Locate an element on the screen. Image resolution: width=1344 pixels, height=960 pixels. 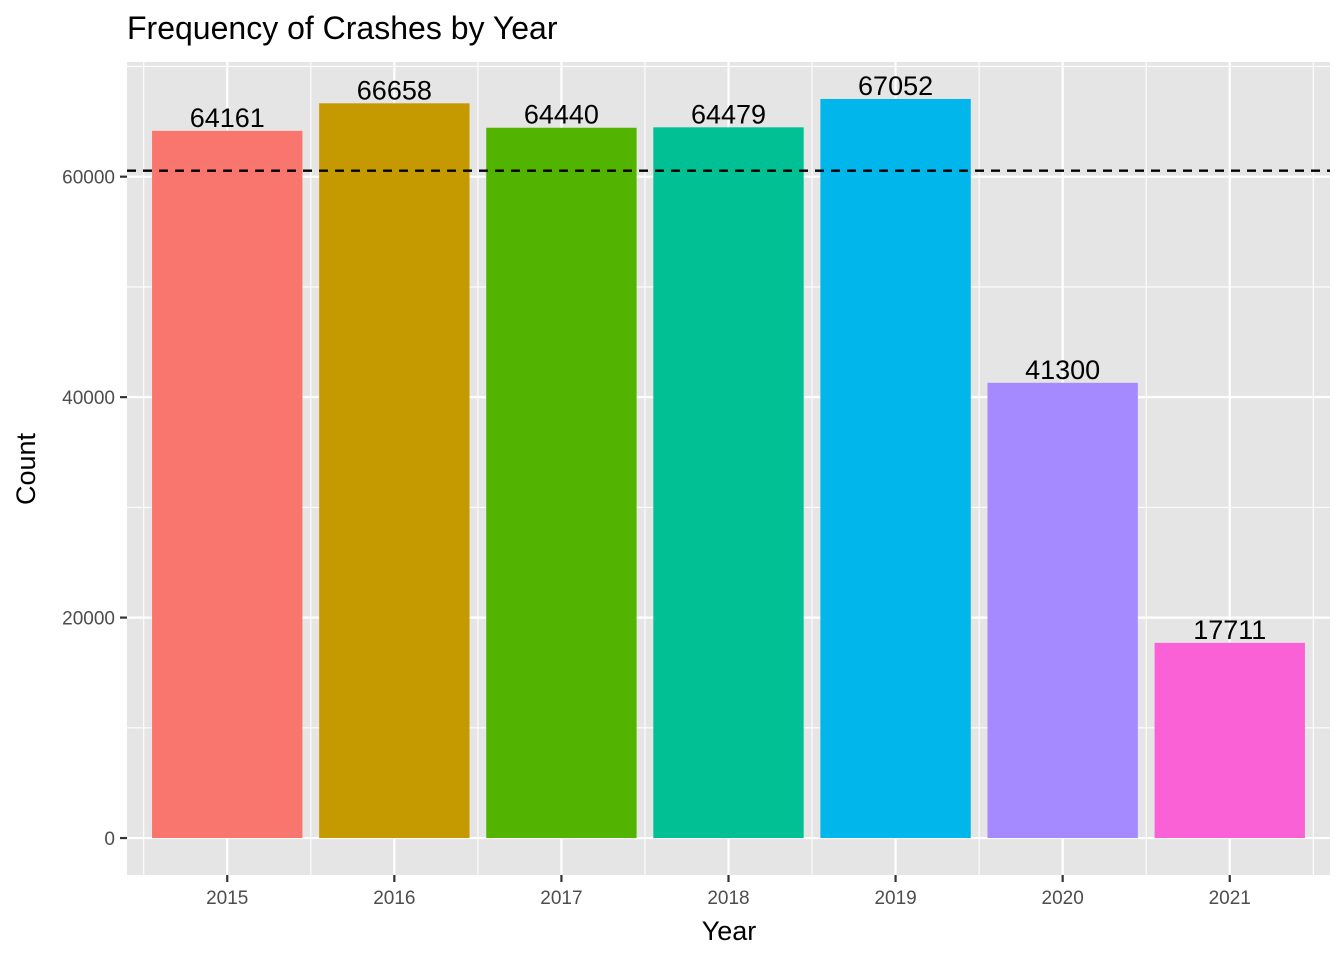
data-label-2016: 66658 is located at coordinates (394, 90).